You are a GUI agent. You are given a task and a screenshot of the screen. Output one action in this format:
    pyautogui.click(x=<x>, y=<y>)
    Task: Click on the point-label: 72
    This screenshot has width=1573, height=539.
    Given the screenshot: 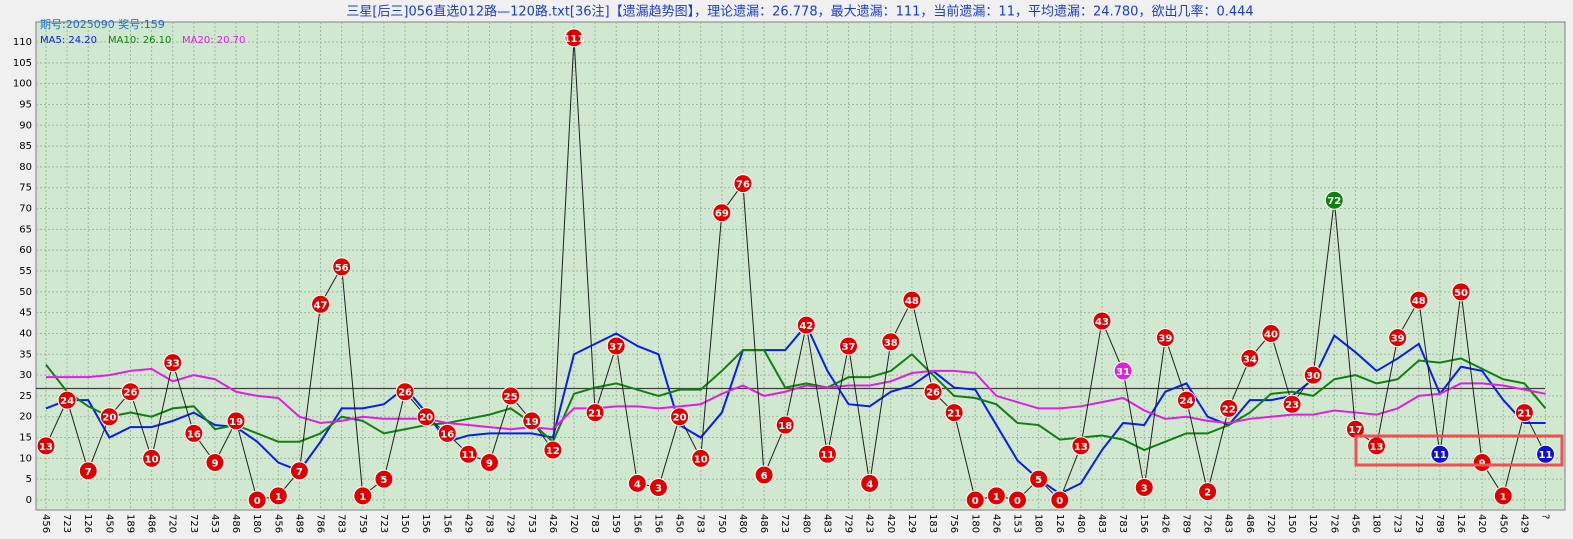 What is the action you would take?
    pyautogui.click(x=1334, y=201)
    